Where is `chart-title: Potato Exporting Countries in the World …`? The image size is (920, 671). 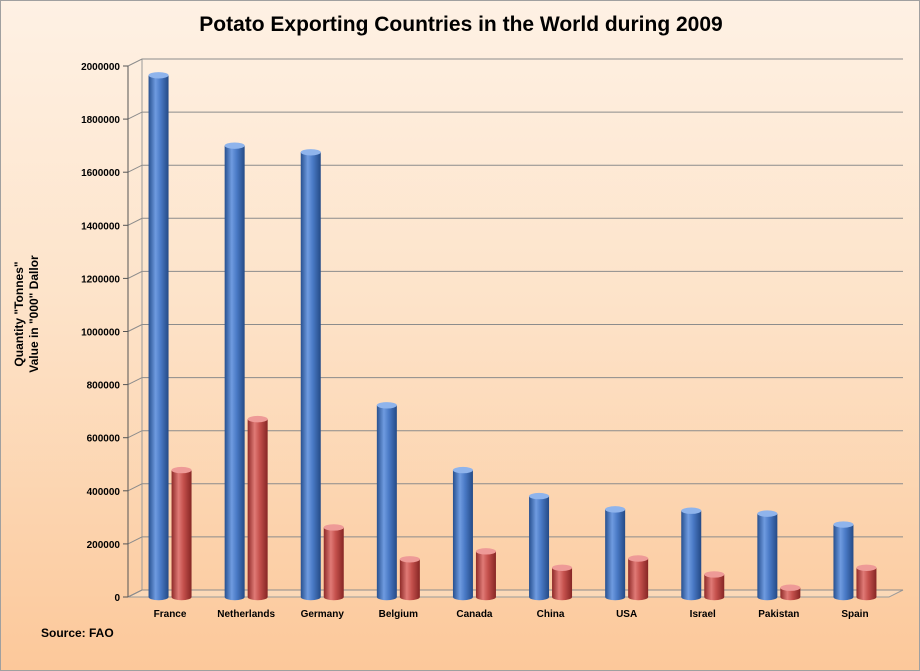
chart-title: Potato Exporting Countries in the World … is located at coordinates (461, 24).